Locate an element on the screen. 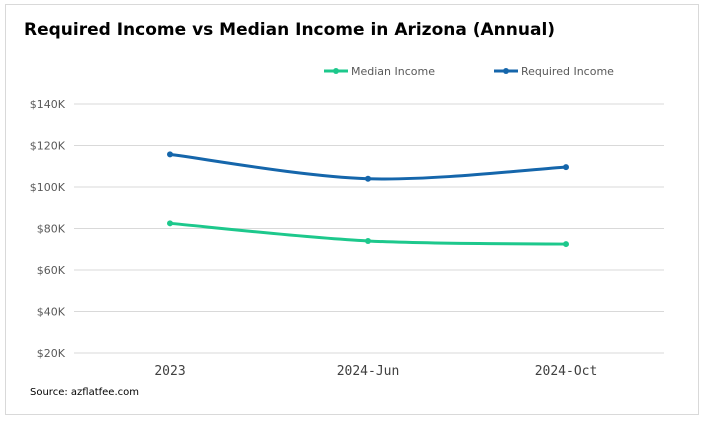 Image resolution: width=708 pixels, height=422 pixels. series-line-required-income is located at coordinates (368, 166).